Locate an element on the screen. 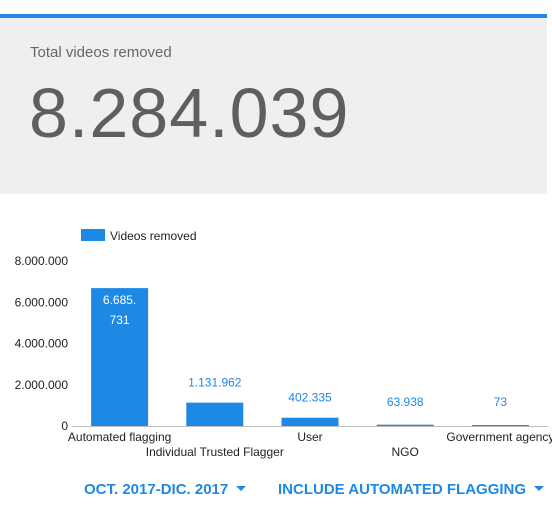  bar-value-label: 402.335 is located at coordinates (310, 398).